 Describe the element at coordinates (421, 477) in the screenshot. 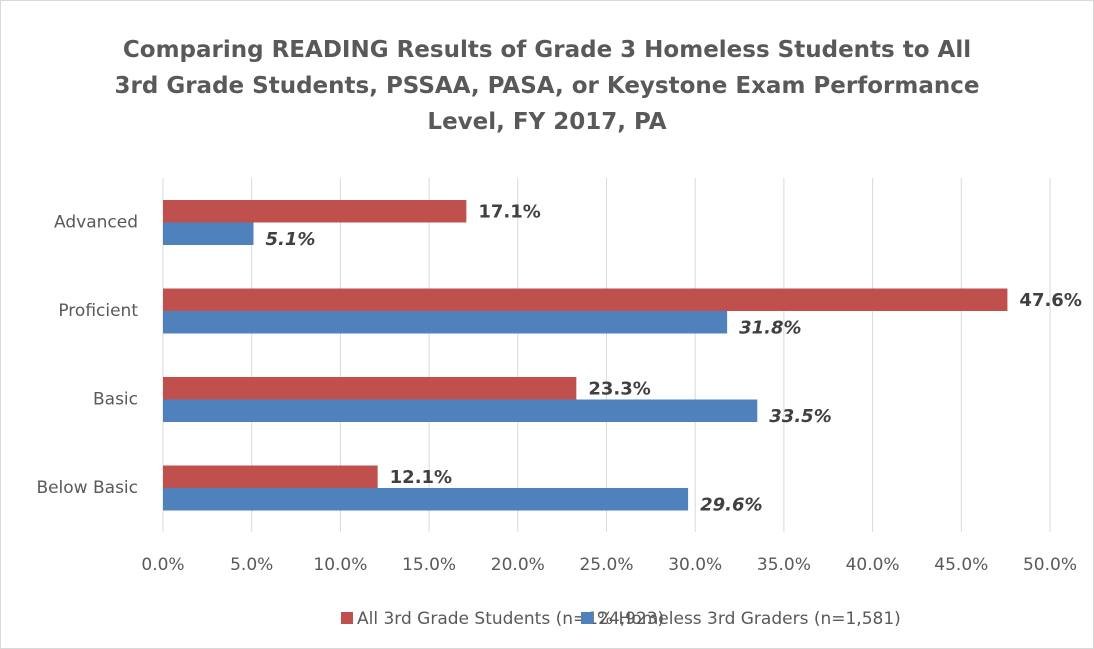

I see `value-label: 12.1%` at that location.